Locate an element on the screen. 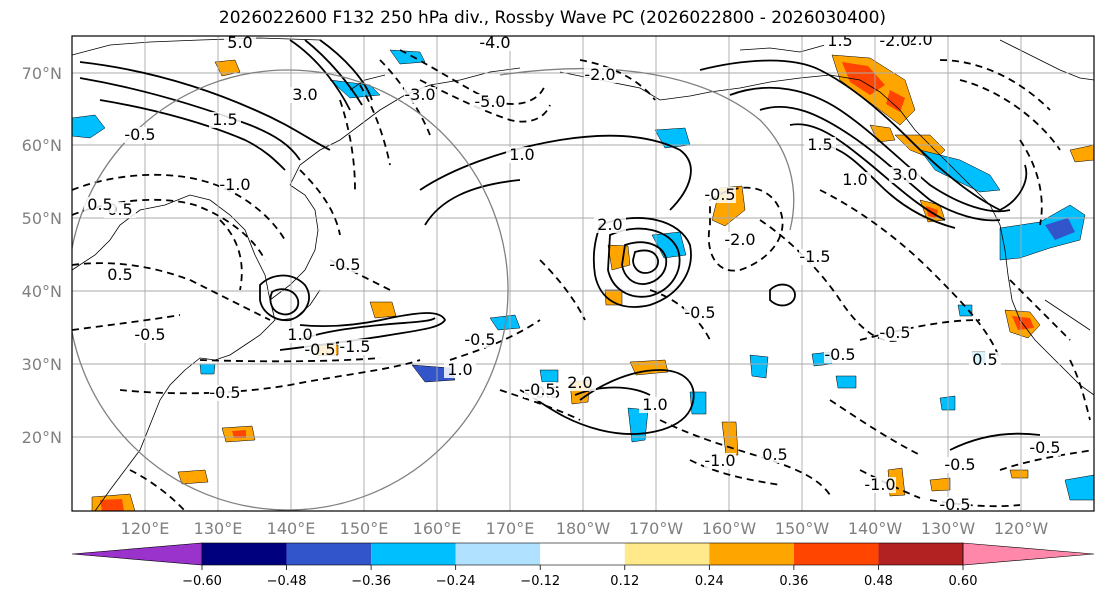 The height and width of the screenshot is (604, 1105). reference-arc is located at coordinates (647, 149).